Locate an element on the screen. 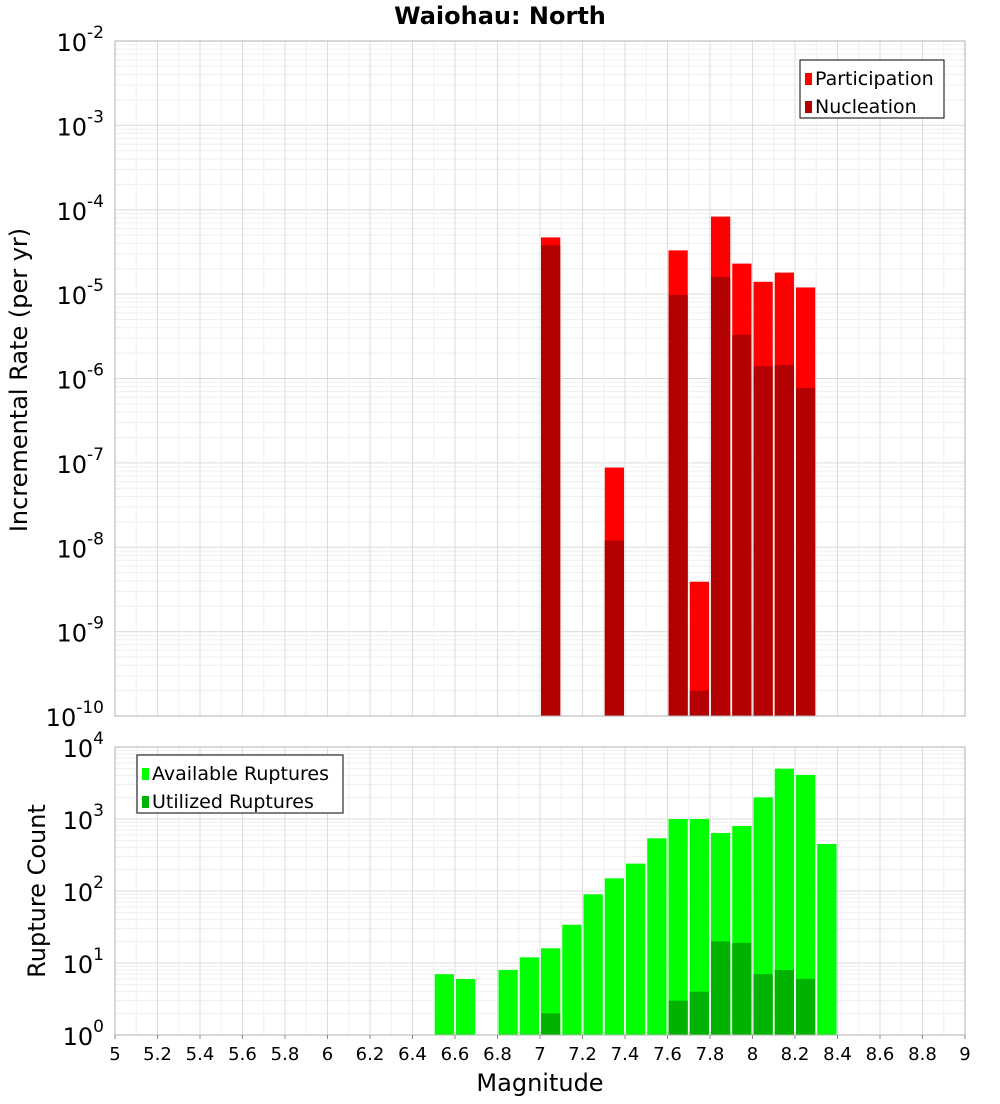 This screenshot has width=1000, height=1104. y-tick-label: 10⁻⁵ is located at coordinates (81, 293).